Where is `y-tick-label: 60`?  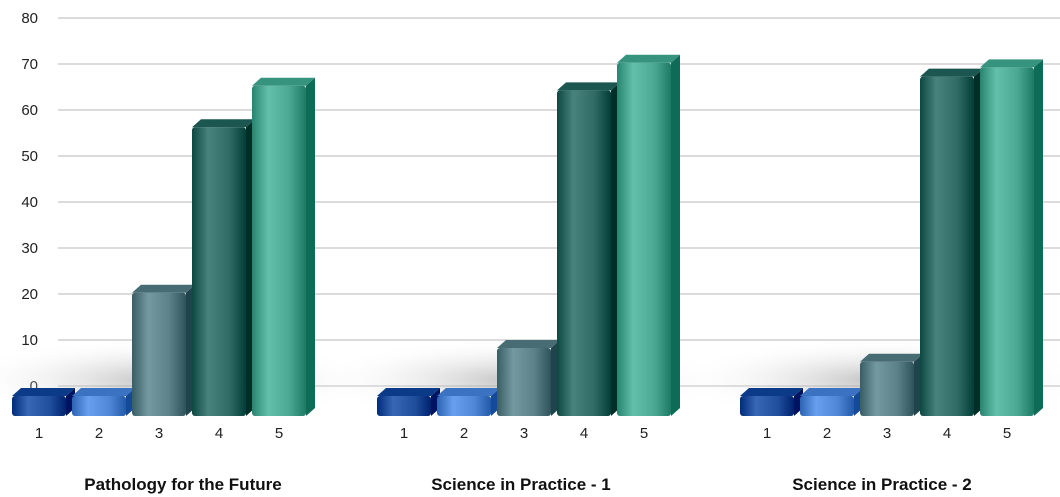 y-tick-label: 60 is located at coordinates (29, 110).